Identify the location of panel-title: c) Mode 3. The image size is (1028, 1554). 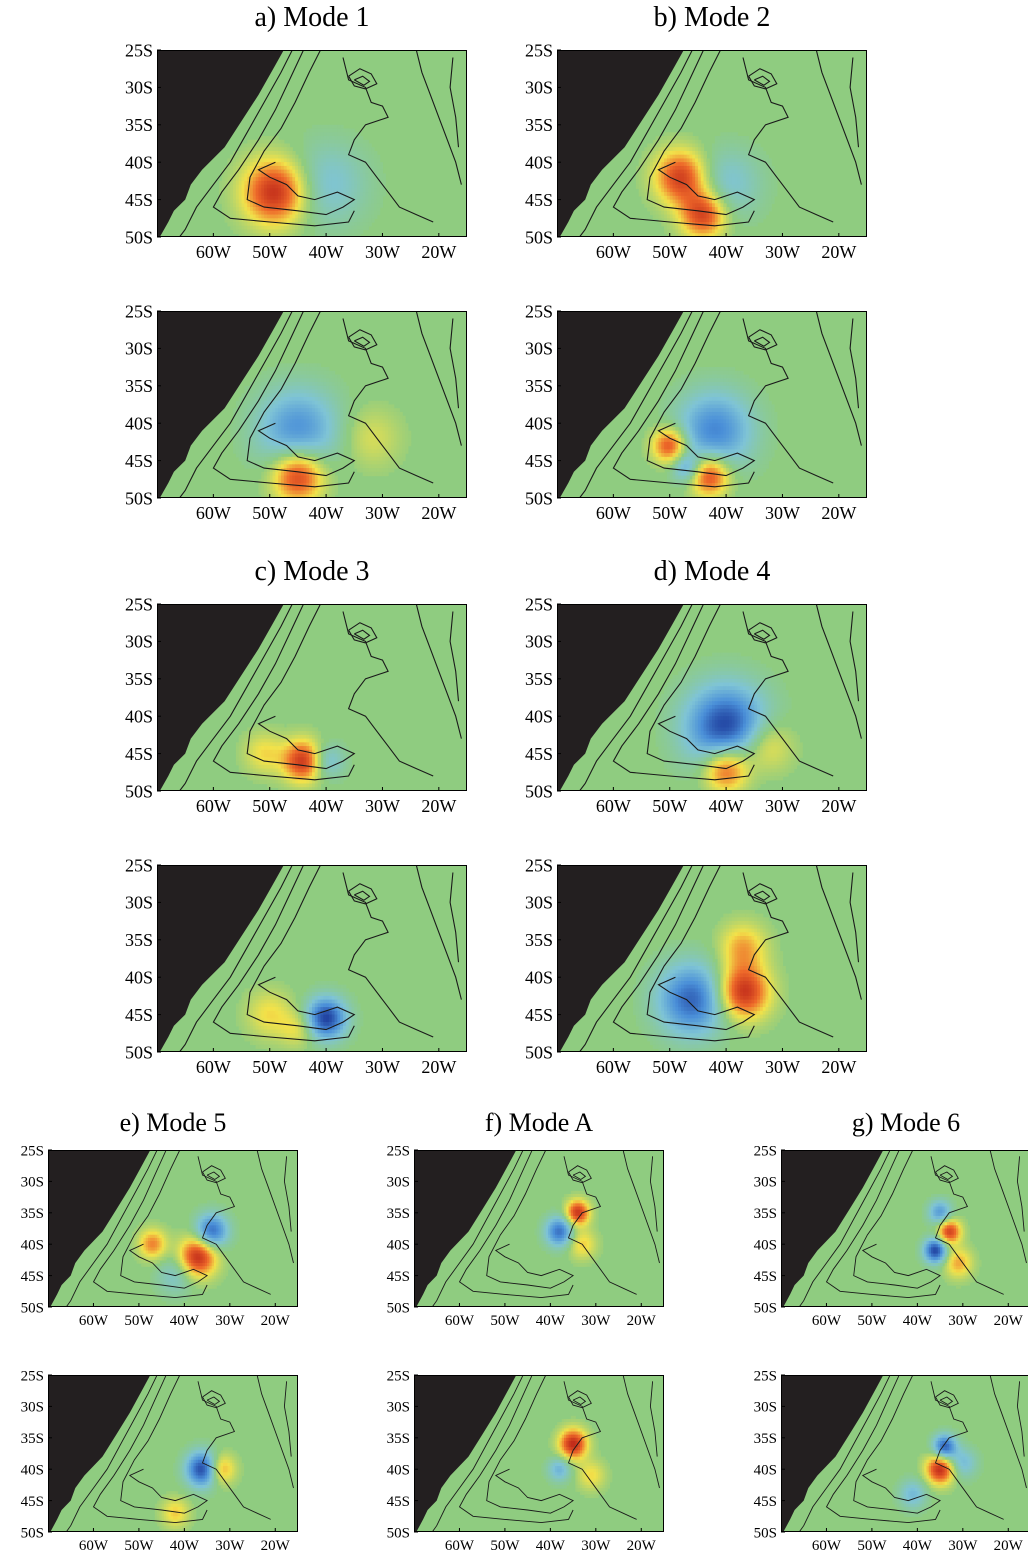
(312, 572).